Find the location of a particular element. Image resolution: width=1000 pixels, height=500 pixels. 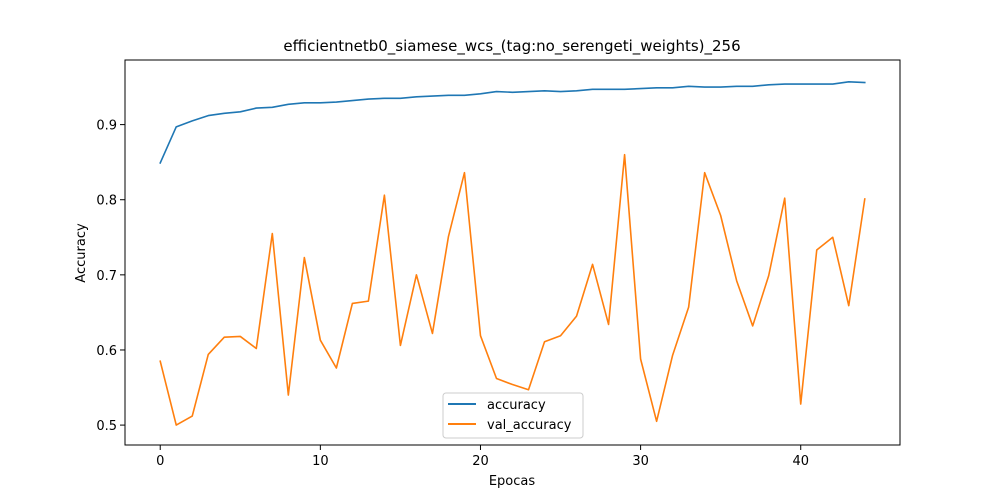

x-axis-label: Epocas is located at coordinates (512, 481).